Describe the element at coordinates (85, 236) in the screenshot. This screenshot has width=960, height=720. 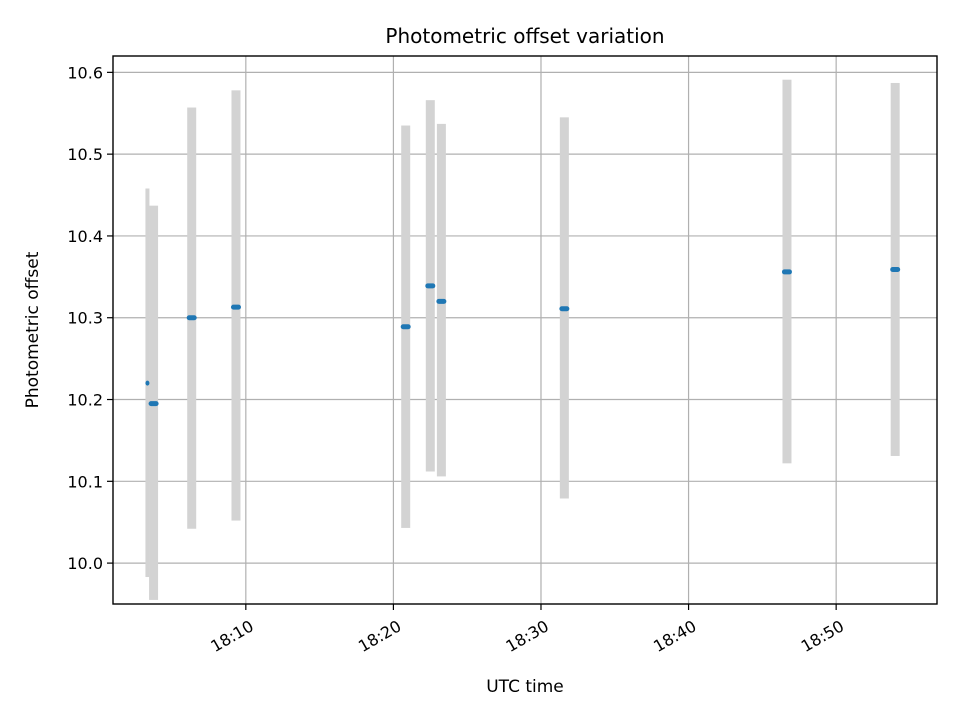
I see `y-tick-label-4: 10.4` at that location.